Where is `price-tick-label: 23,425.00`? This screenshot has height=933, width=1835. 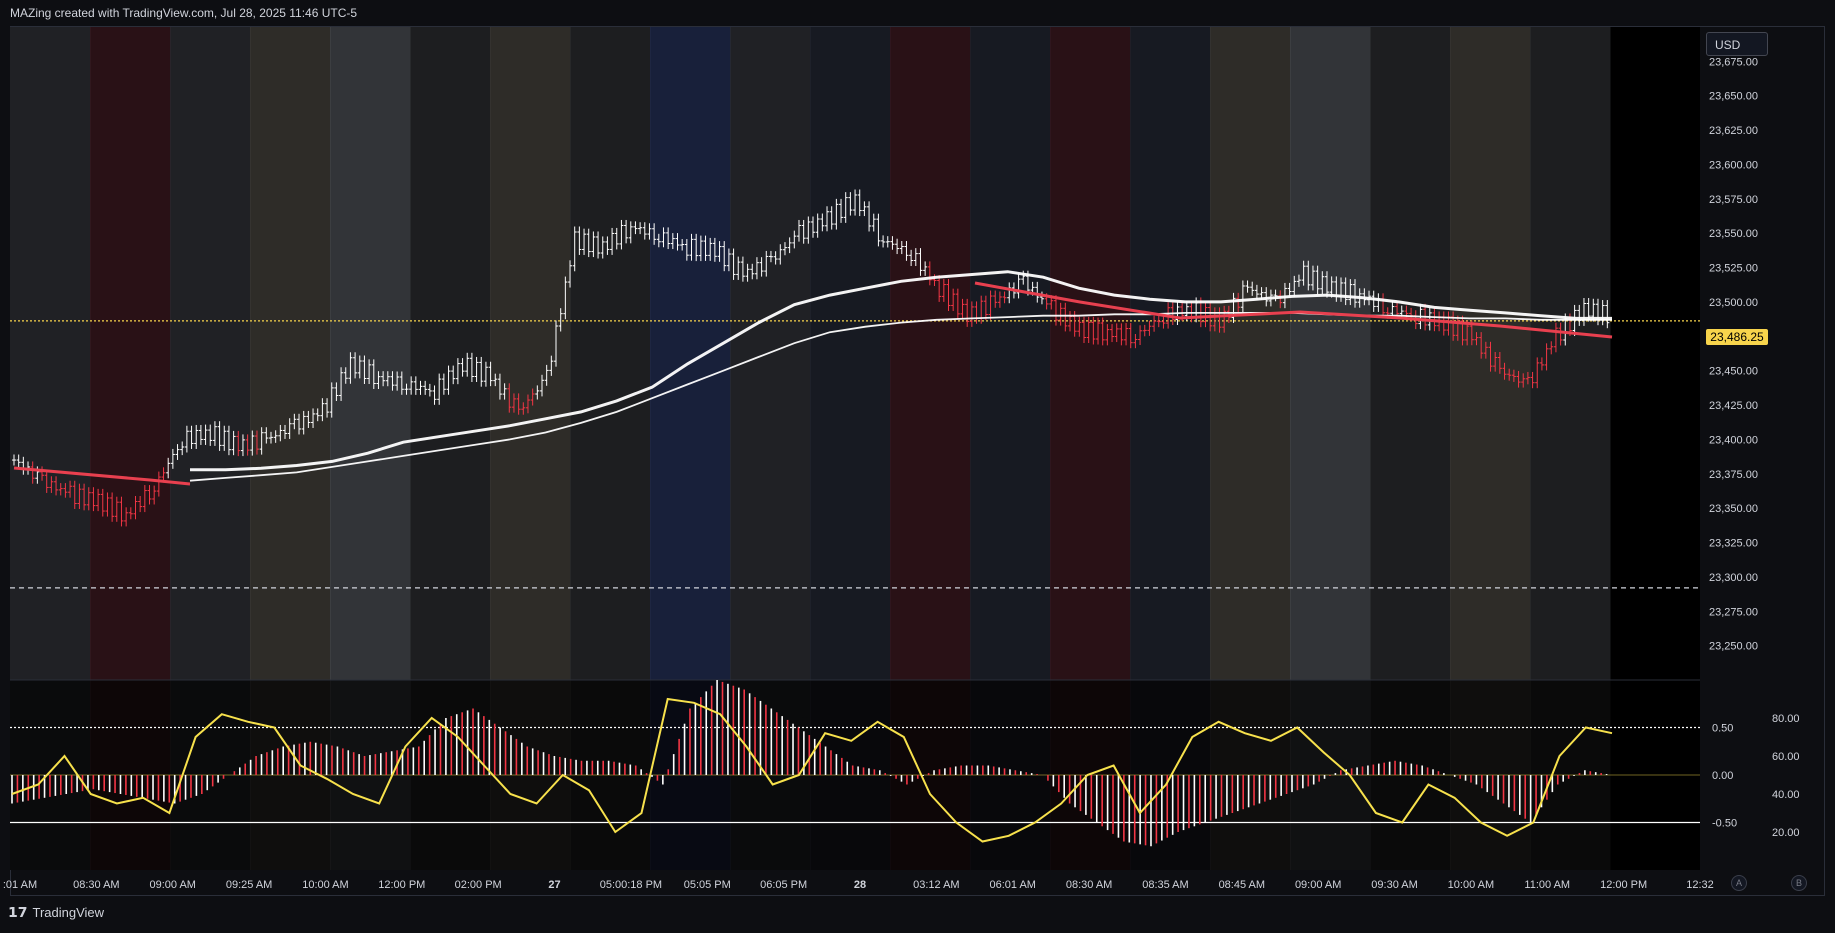
price-tick-label: 23,425.00 is located at coordinates (1733, 406).